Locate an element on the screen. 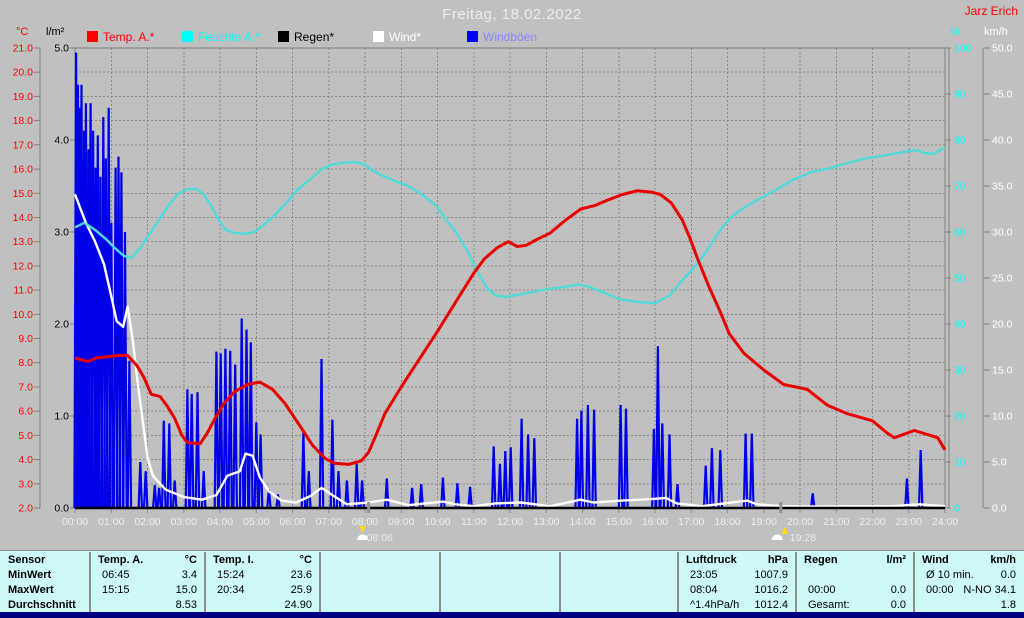 The image size is (1024, 618). stat-value: 0.0 is located at coordinates (898, 605).